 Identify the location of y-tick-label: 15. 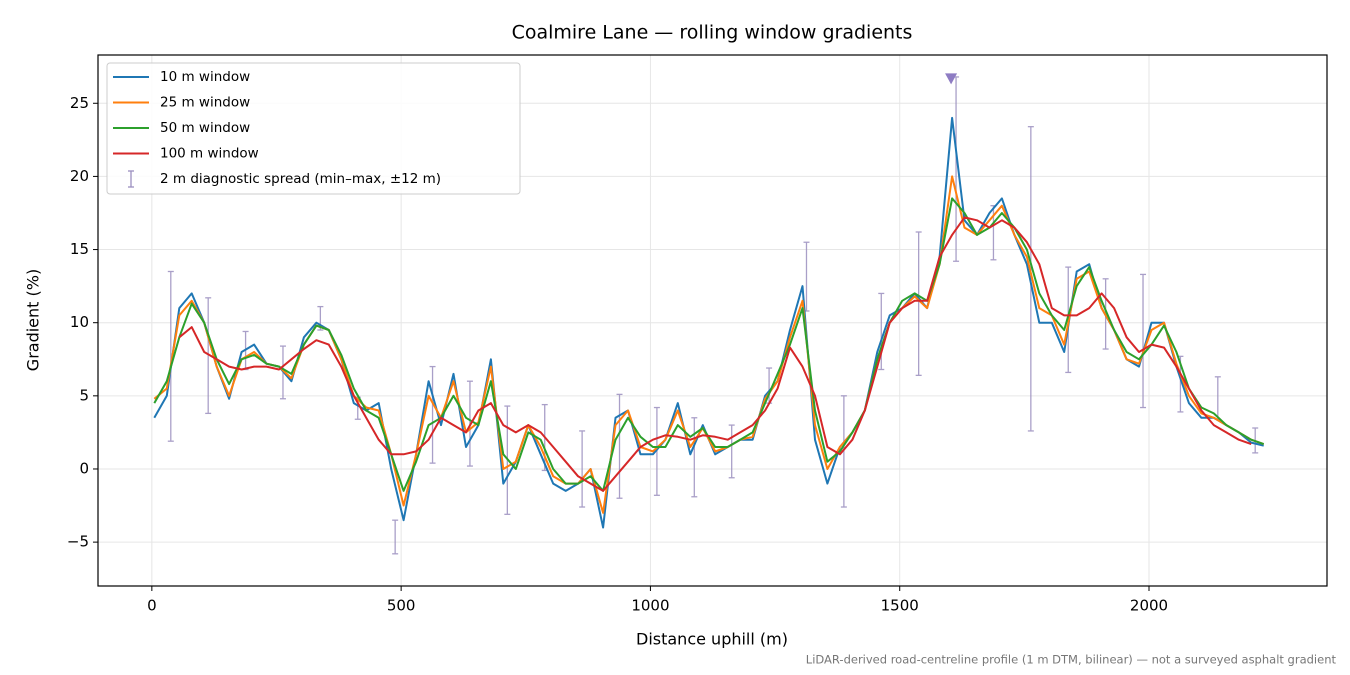
(79, 249).